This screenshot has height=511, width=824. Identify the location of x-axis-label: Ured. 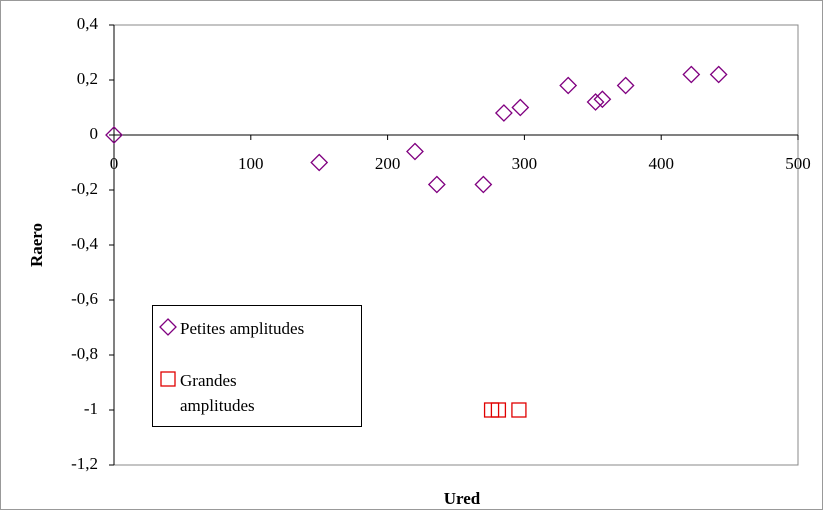
(462, 498).